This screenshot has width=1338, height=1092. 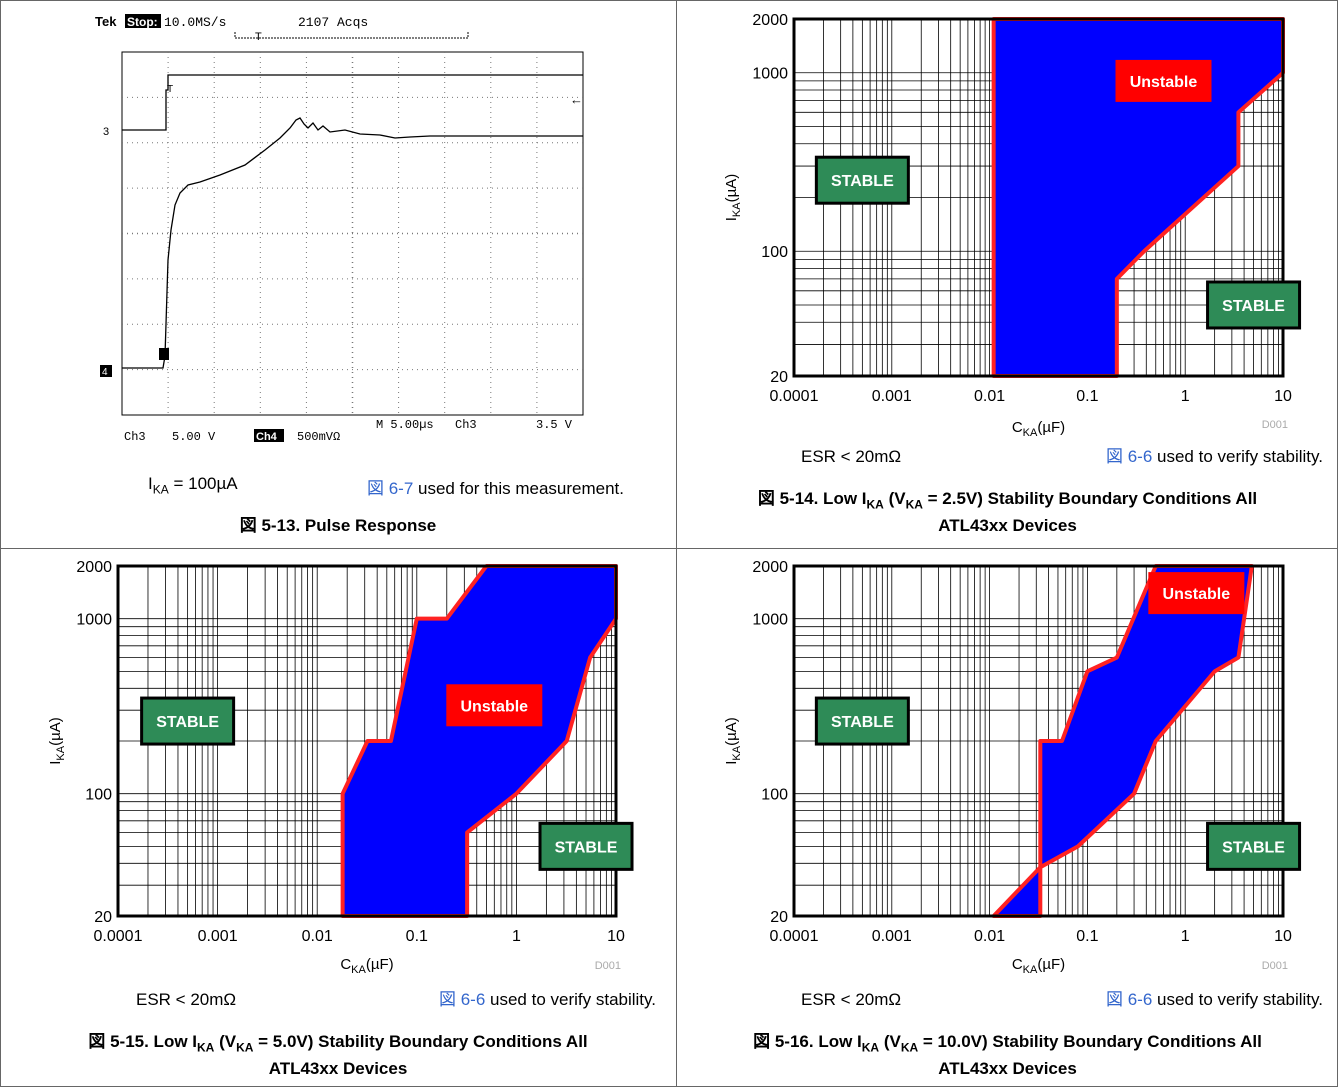 I want to click on scope-record-trigger: T, so click(x=258, y=37).